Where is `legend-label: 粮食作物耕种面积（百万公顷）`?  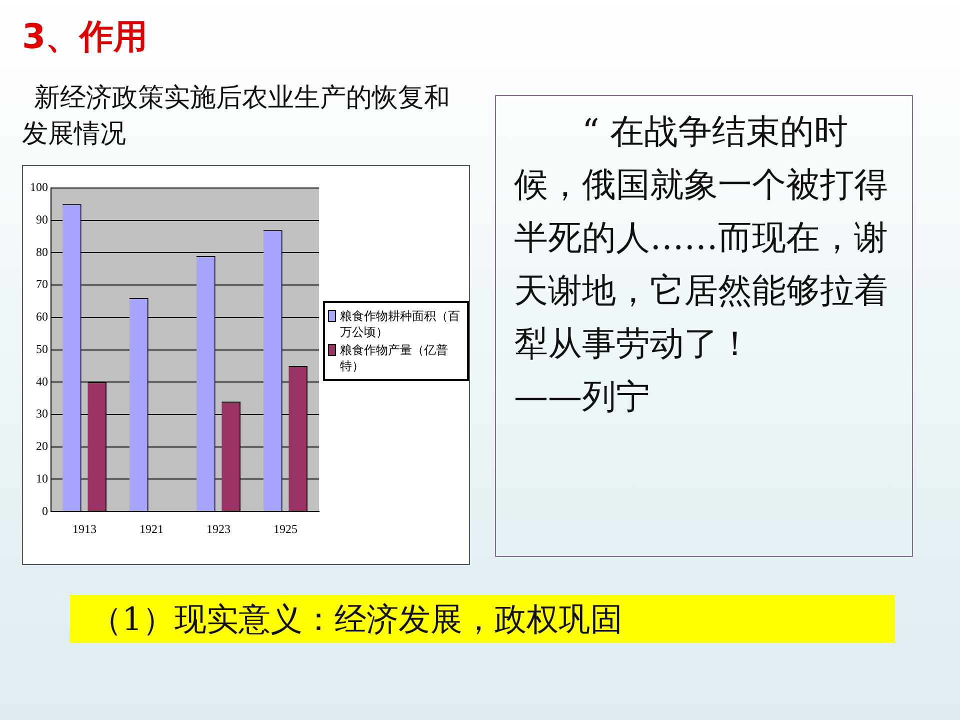 legend-label: 粮食作物耕种面积（百万公顷） is located at coordinates (400, 324).